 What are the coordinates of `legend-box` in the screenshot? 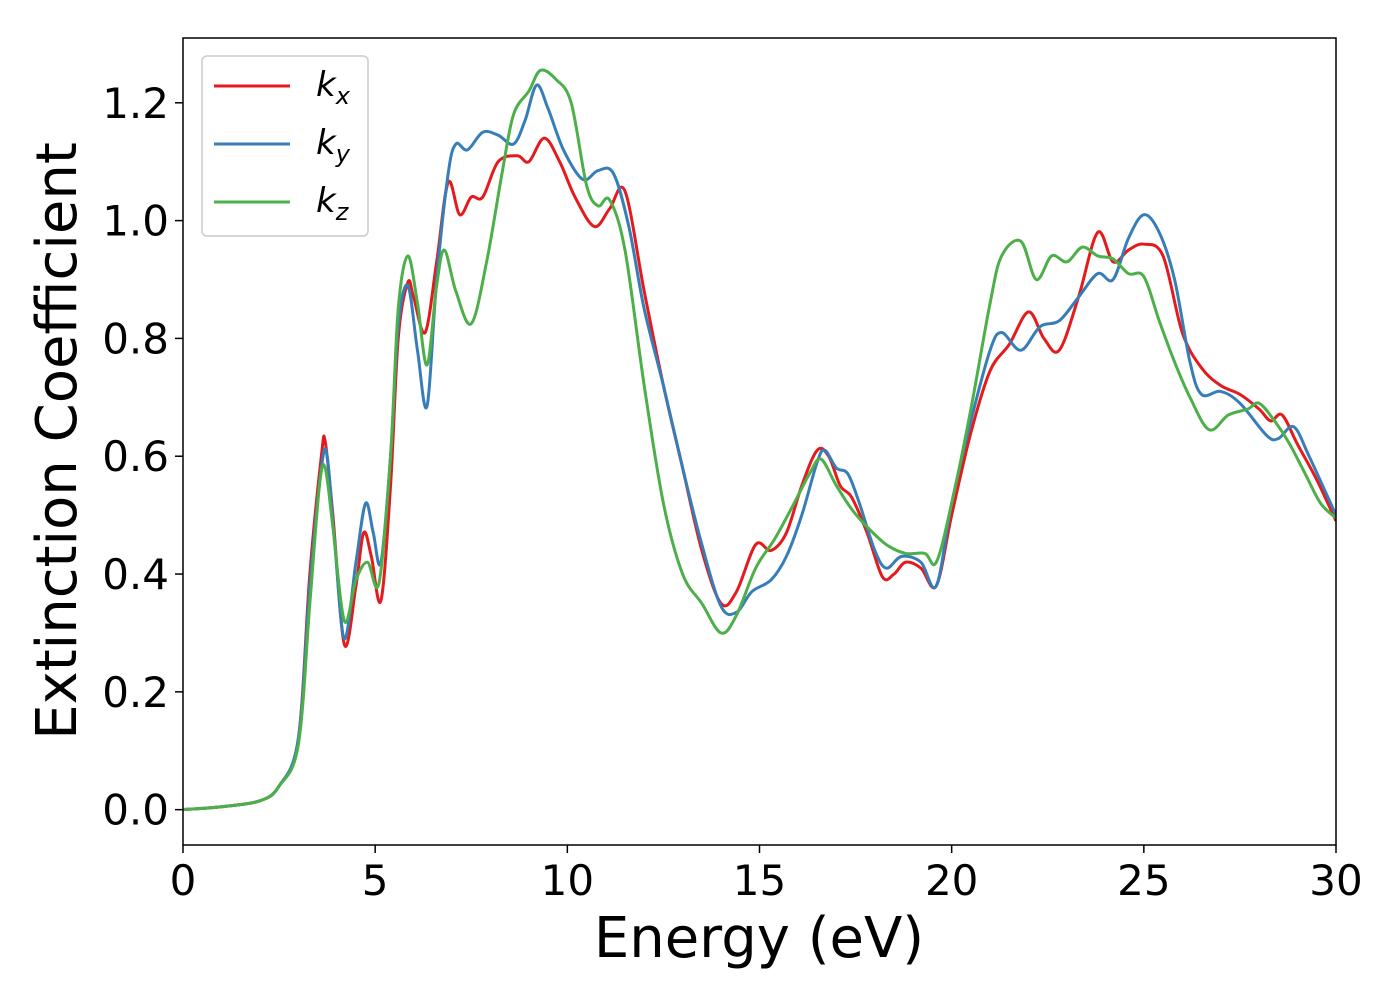 It's located at (285, 146).